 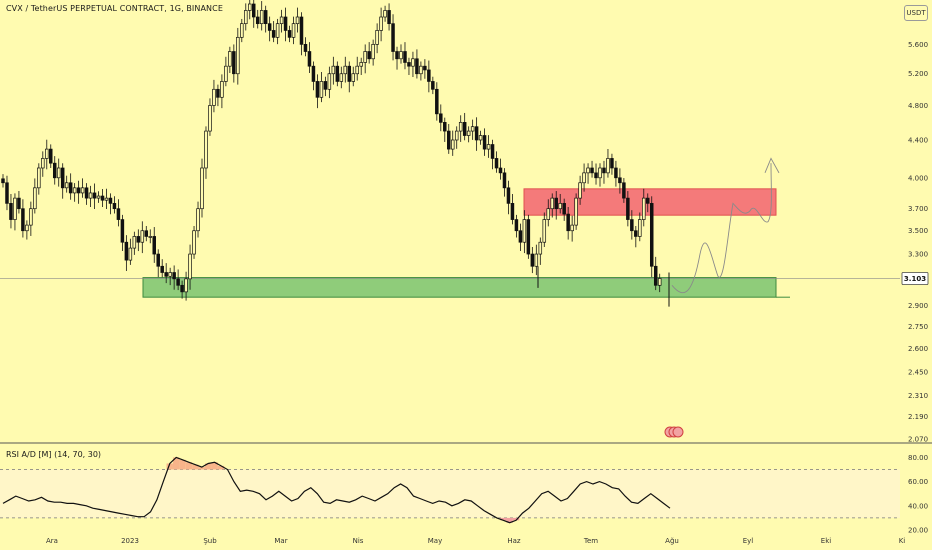 I want to click on rsi-tick-label: 20.00, so click(x=918, y=531).